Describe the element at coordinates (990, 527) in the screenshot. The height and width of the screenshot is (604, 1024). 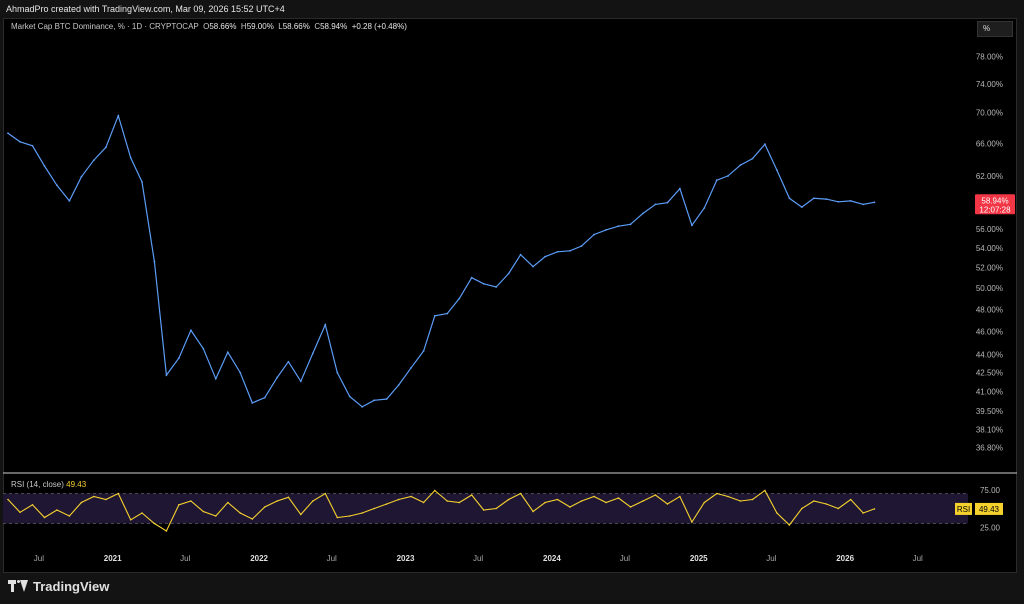
I see `rsi-tick-label: 25.00` at that location.